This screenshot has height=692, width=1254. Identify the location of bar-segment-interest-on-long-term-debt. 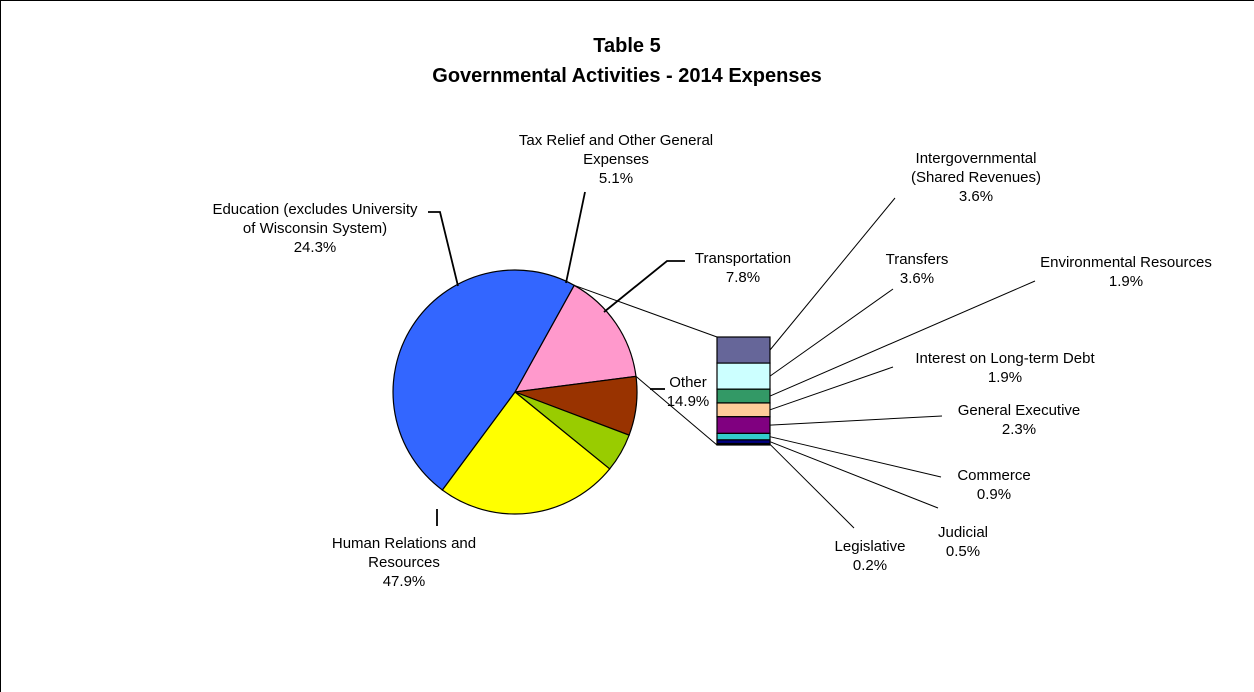
(743, 410).